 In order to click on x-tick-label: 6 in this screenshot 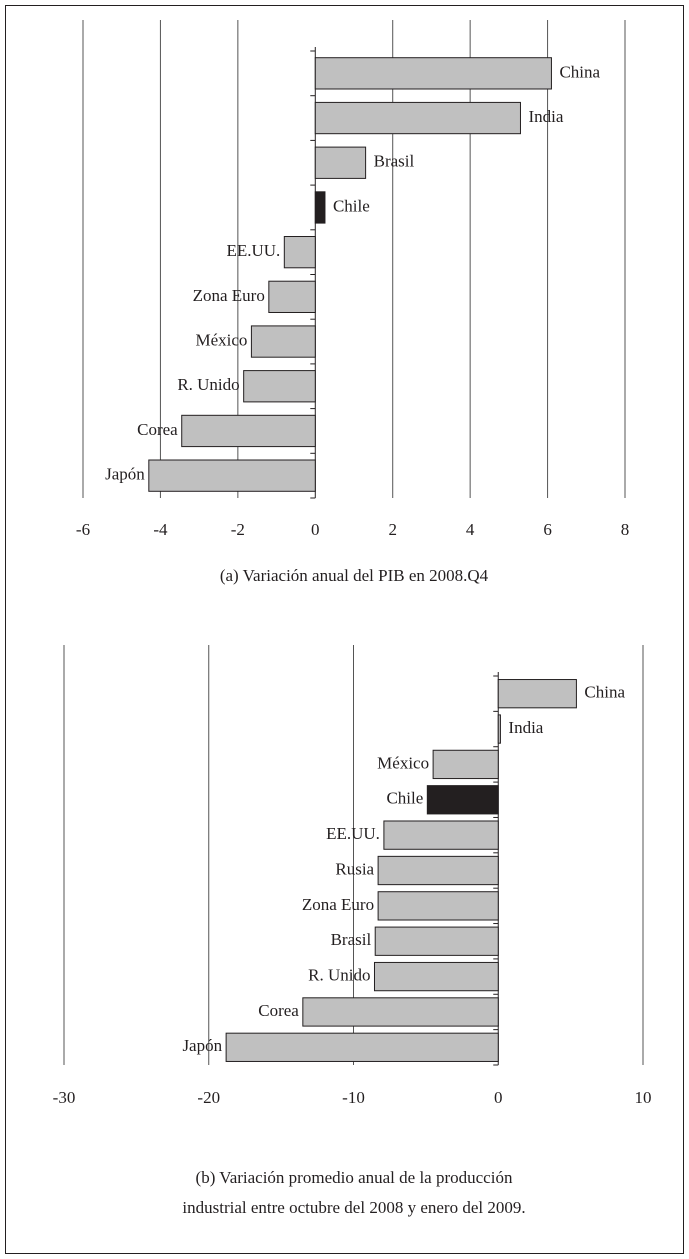, I will do `click(547, 529)`.